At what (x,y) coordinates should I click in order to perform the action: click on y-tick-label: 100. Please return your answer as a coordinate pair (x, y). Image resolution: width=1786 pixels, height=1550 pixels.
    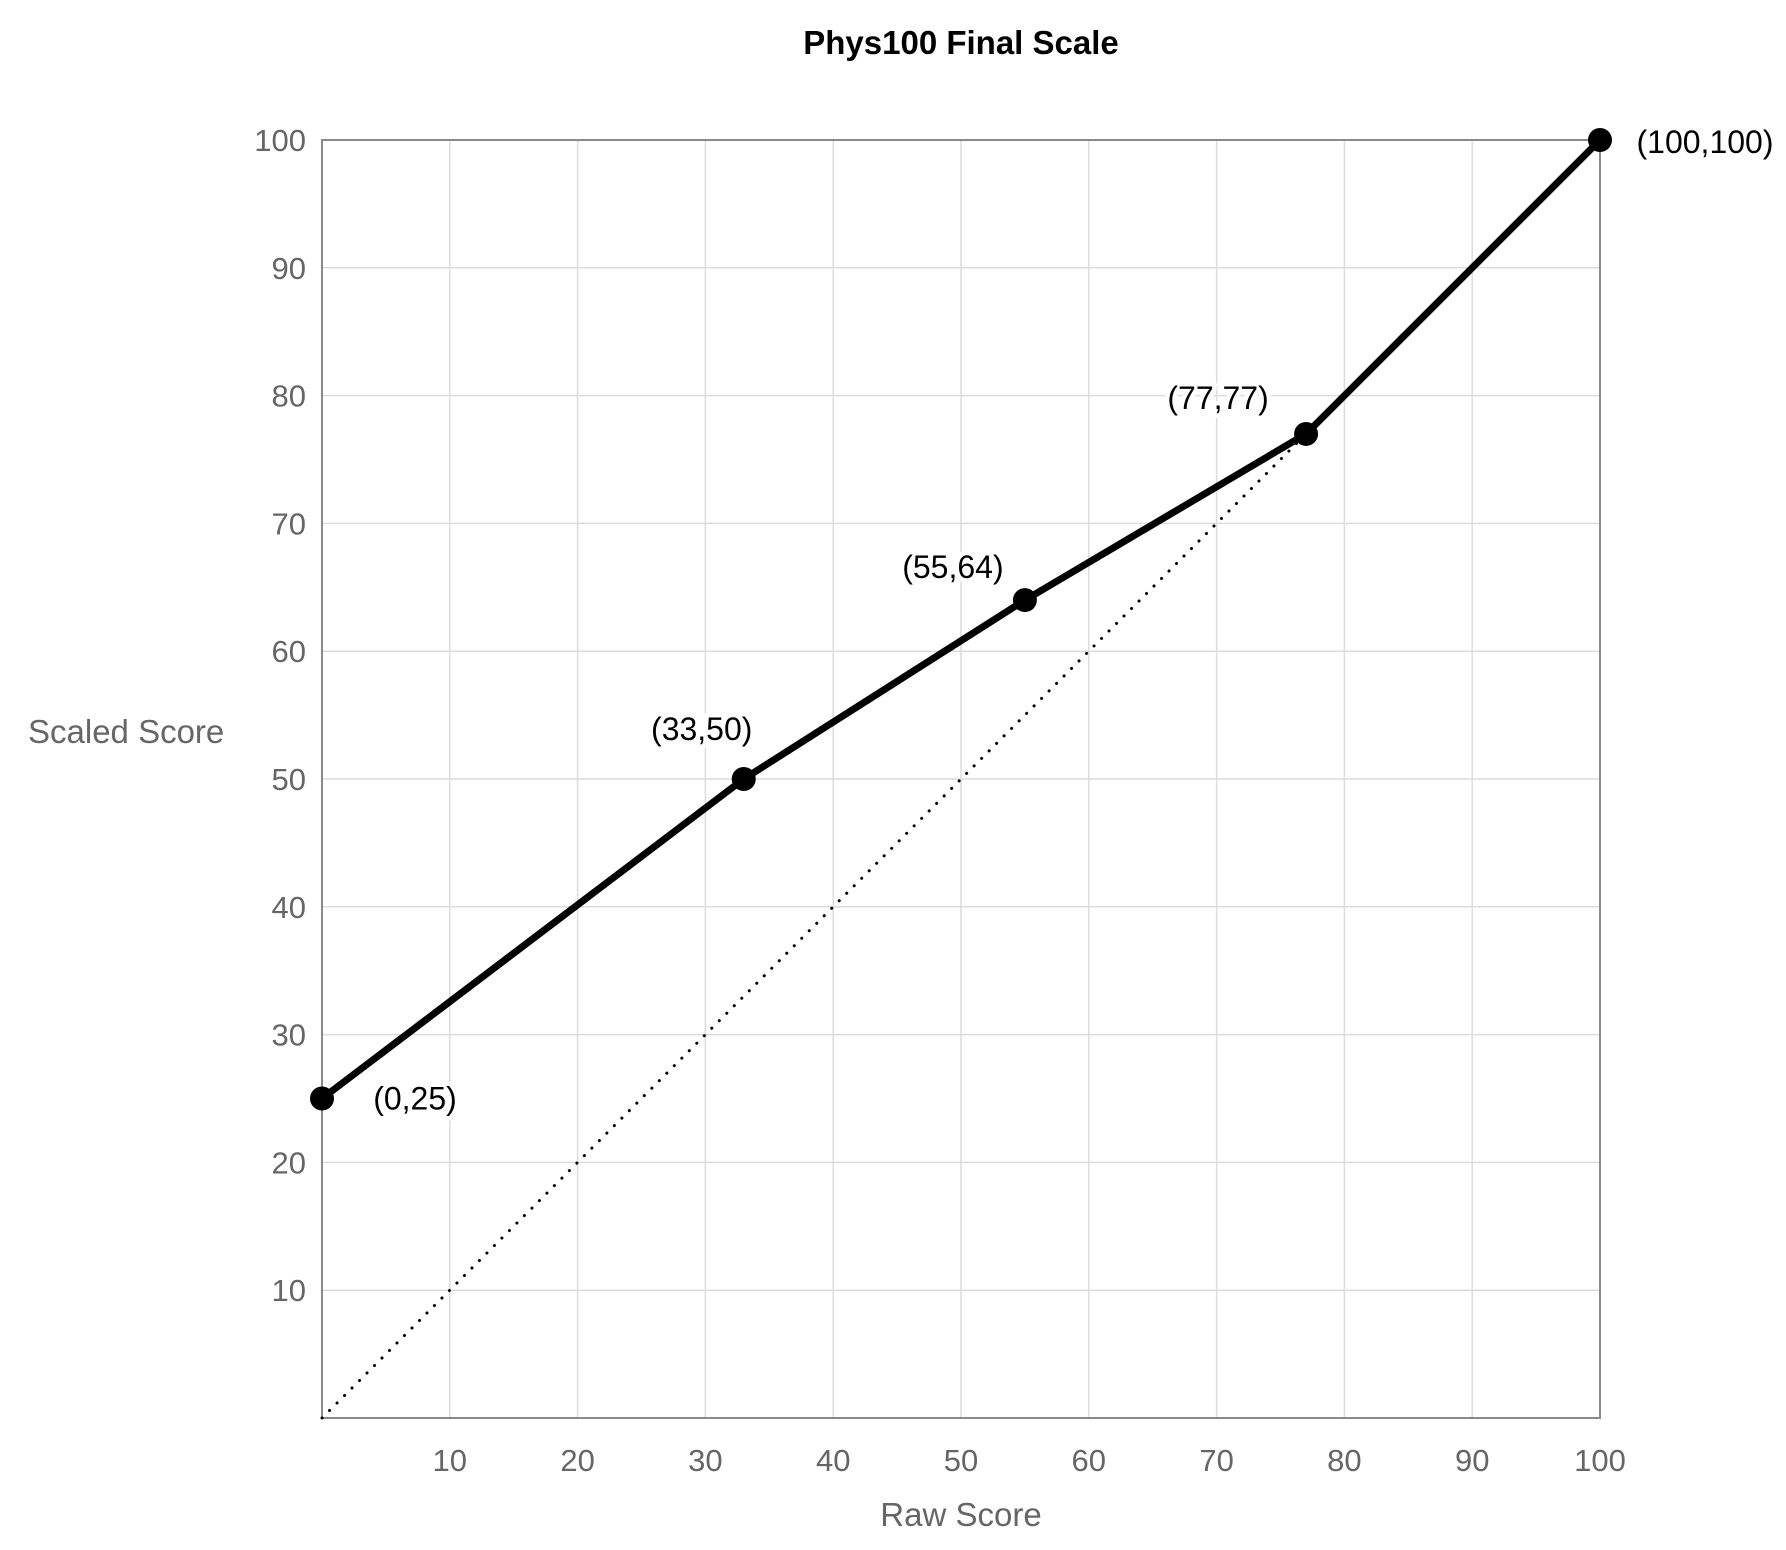
    Looking at the image, I should click on (280, 140).